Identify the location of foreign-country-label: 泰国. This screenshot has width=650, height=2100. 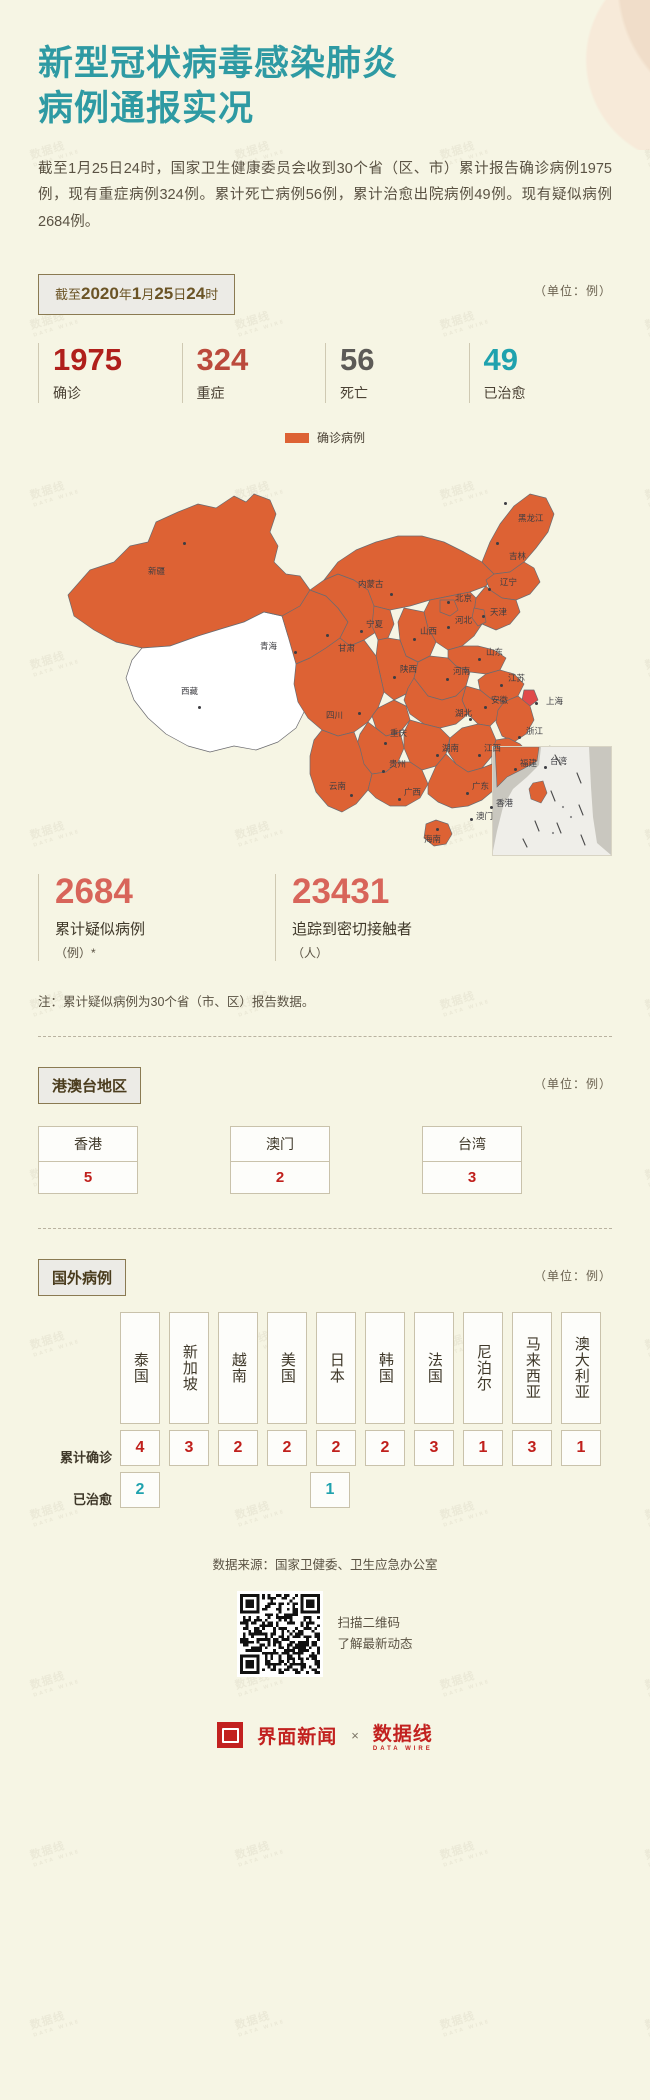
(140, 1367).